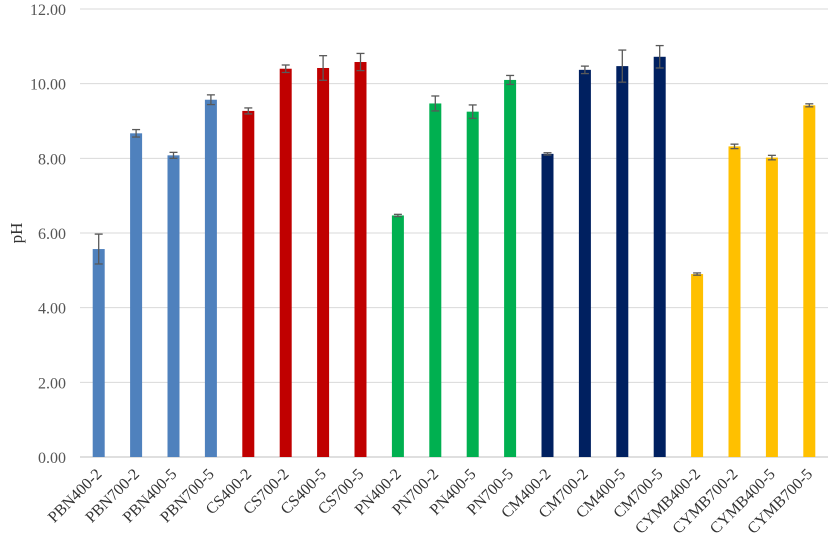 Image resolution: width=832 pixels, height=546 pixels. Describe the element at coordinates (52, 234) in the screenshot. I see `y-tick-label: 6.00` at that location.